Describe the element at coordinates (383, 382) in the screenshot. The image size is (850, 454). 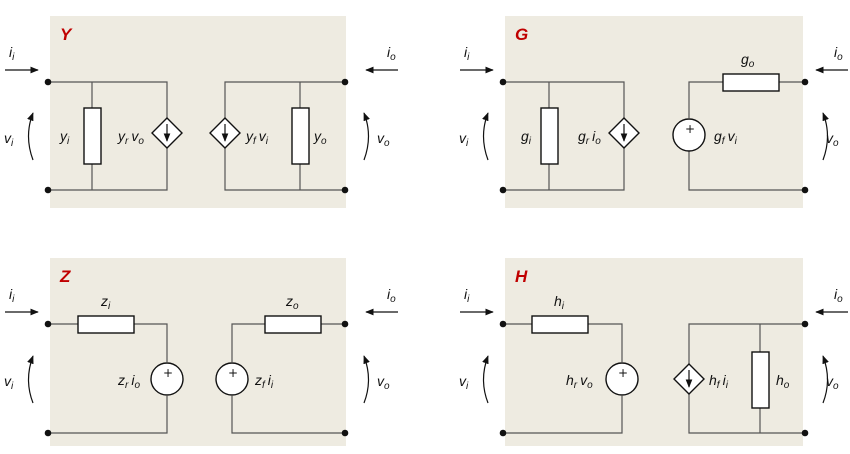
I see `z-output-voltage-label: vo` at that location.